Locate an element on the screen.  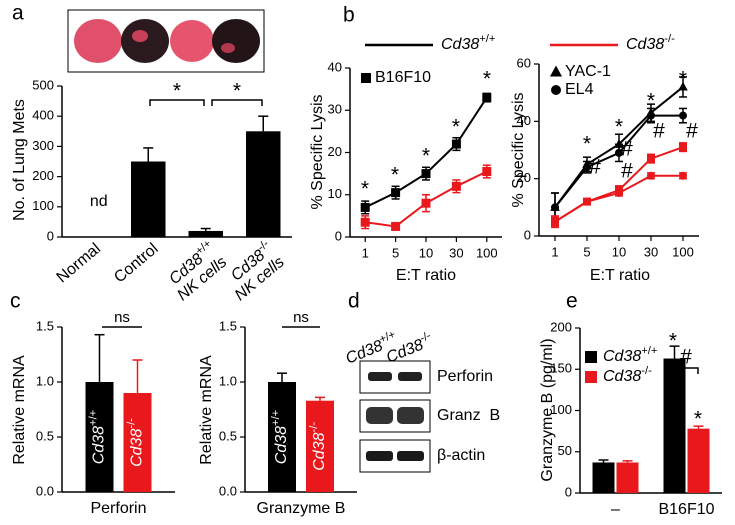
y-axis-label: No. of Lung Mets is located at coordinates (19, 160).